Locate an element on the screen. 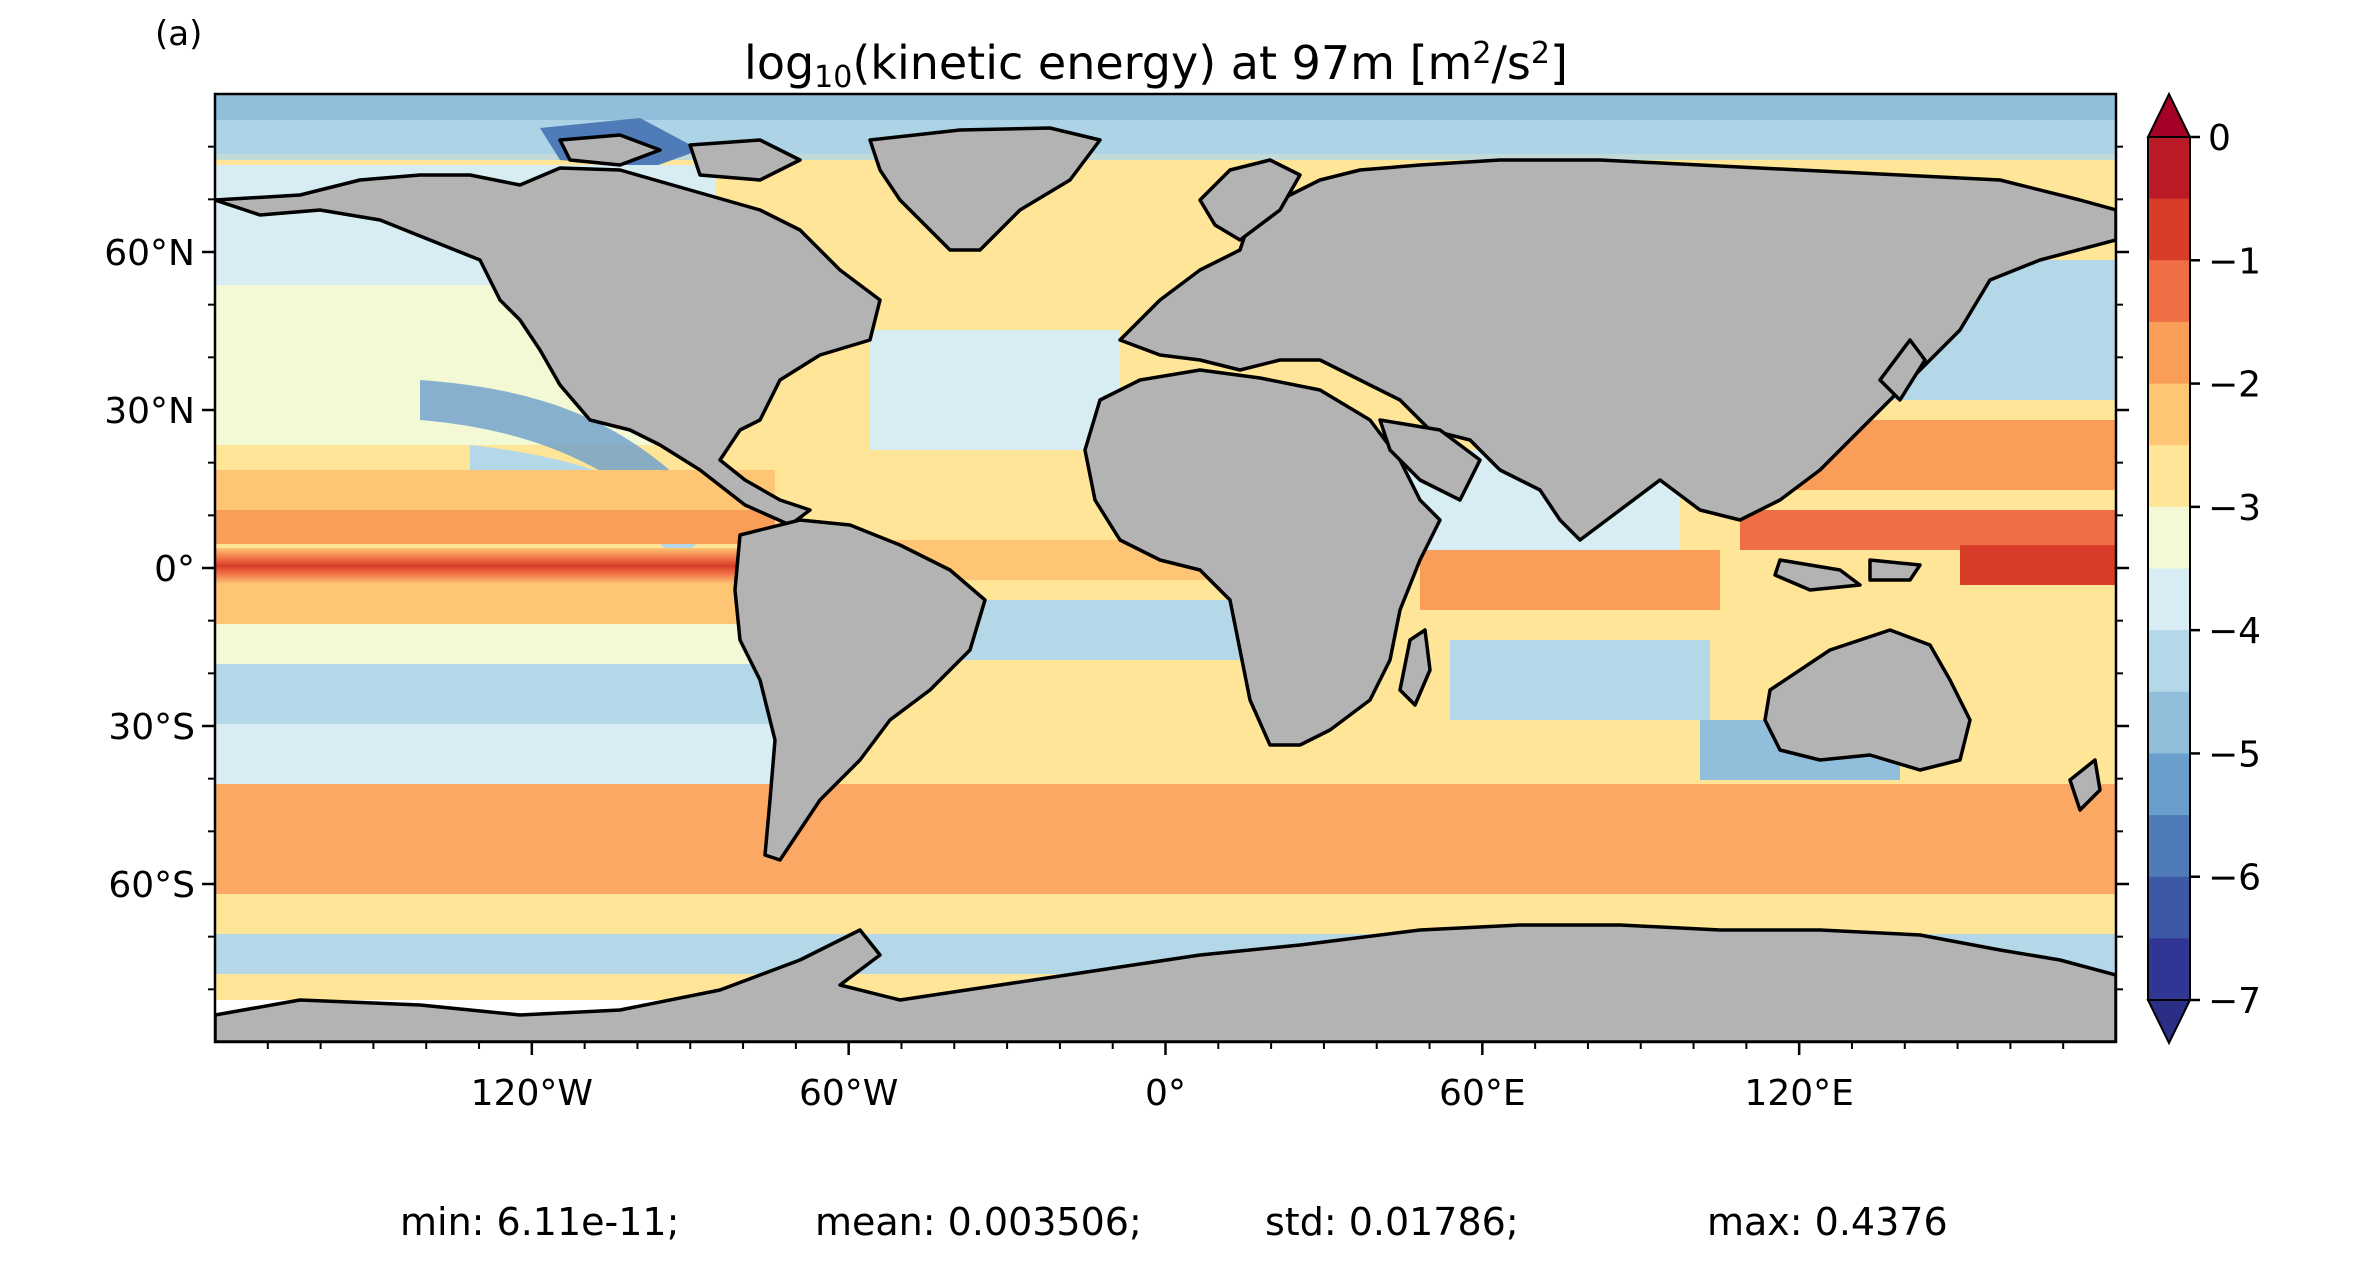 This screenshot has height=1263, width=2362. lon-tick-label: 120°W is located at coordinates (532, 1093).